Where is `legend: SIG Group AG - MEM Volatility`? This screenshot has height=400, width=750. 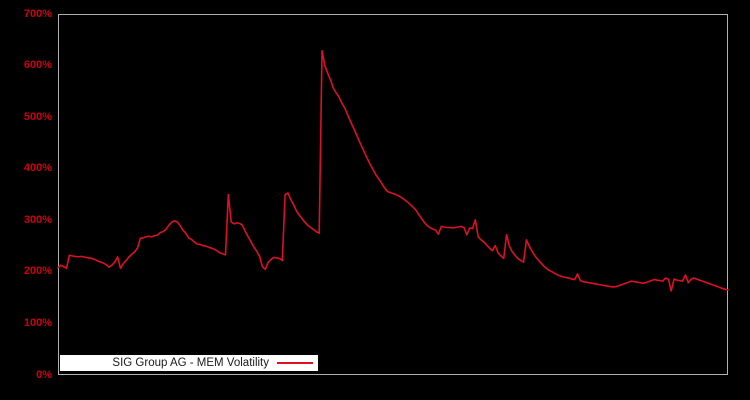 legend: SIG Group AG - MEM Volatility is located at coordinates (189, 363).